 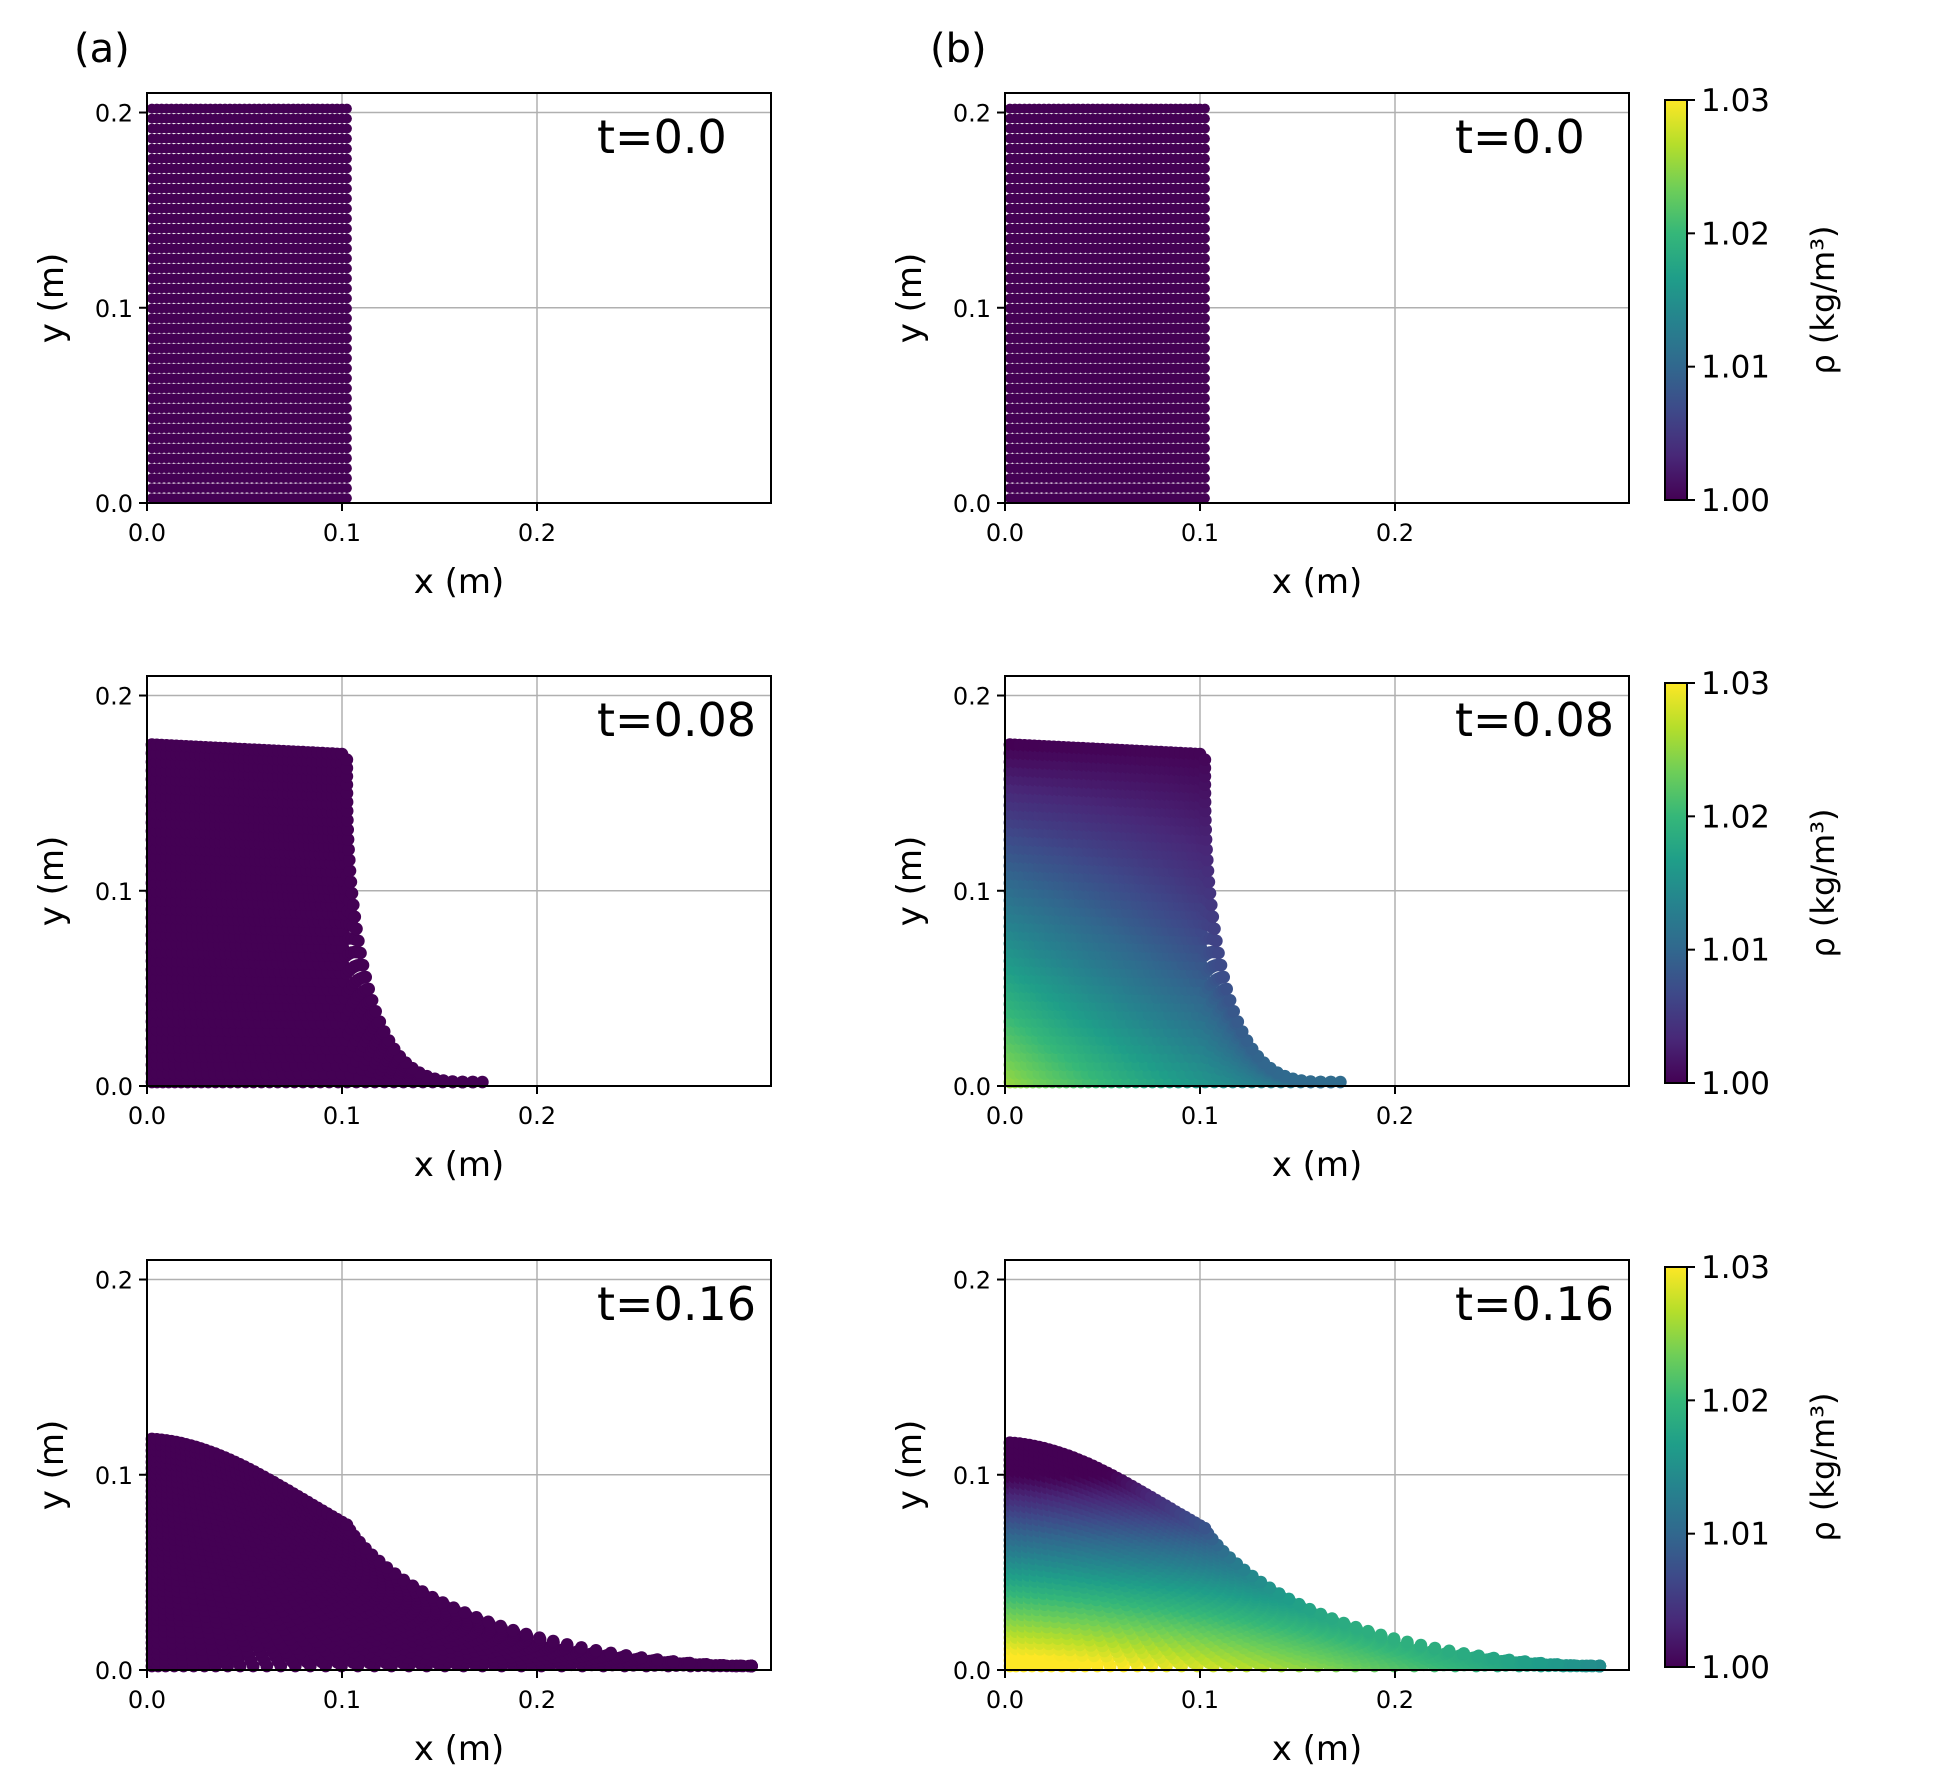 What do you see at coordinates (1735, 101) in the screenshot?
I see `colorbar-tick-label: 1.03` at bounding box center [1735, 101].